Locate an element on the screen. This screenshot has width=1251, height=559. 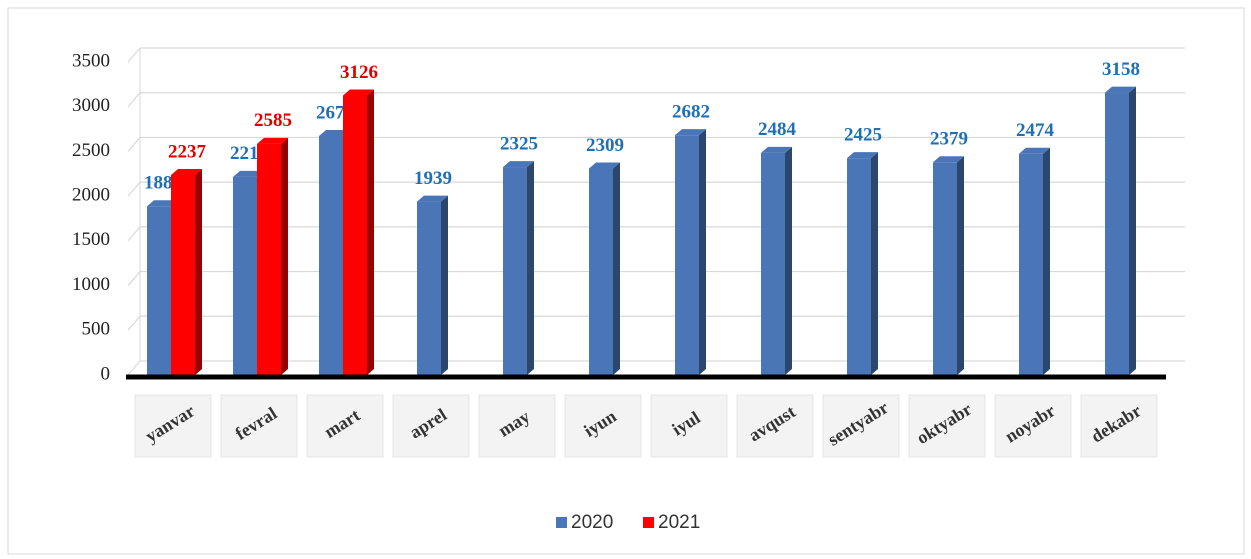
x-tick-box: dekabr is located at coordinates (1119, 426).